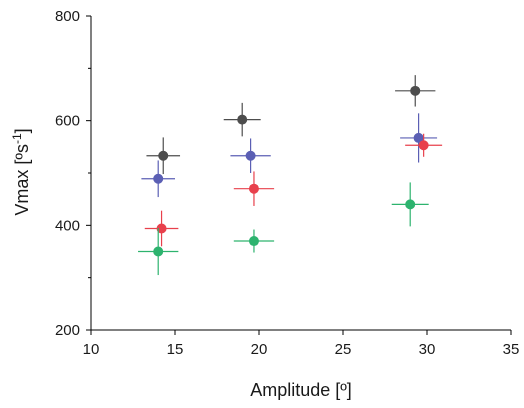  What do you see at coordinates (91, 349) in the screenshot?
I see `x-tick-label: 10` at bounding box center [91, 349].